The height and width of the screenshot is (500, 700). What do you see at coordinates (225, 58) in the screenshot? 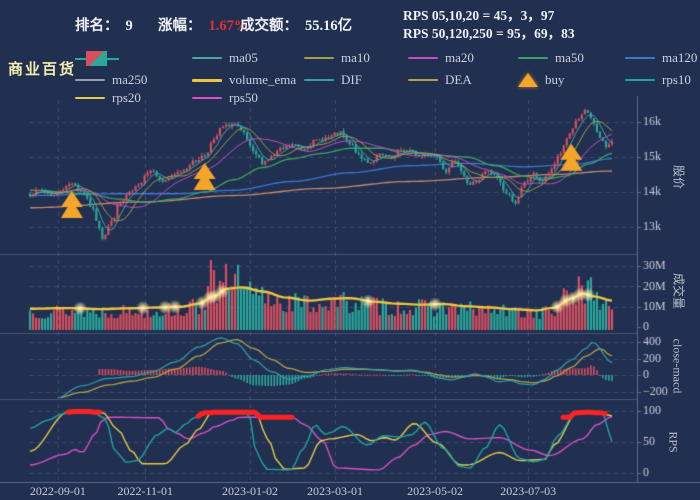
I see `legend-item-ma05: ma05` at bounding box center [225, 58].